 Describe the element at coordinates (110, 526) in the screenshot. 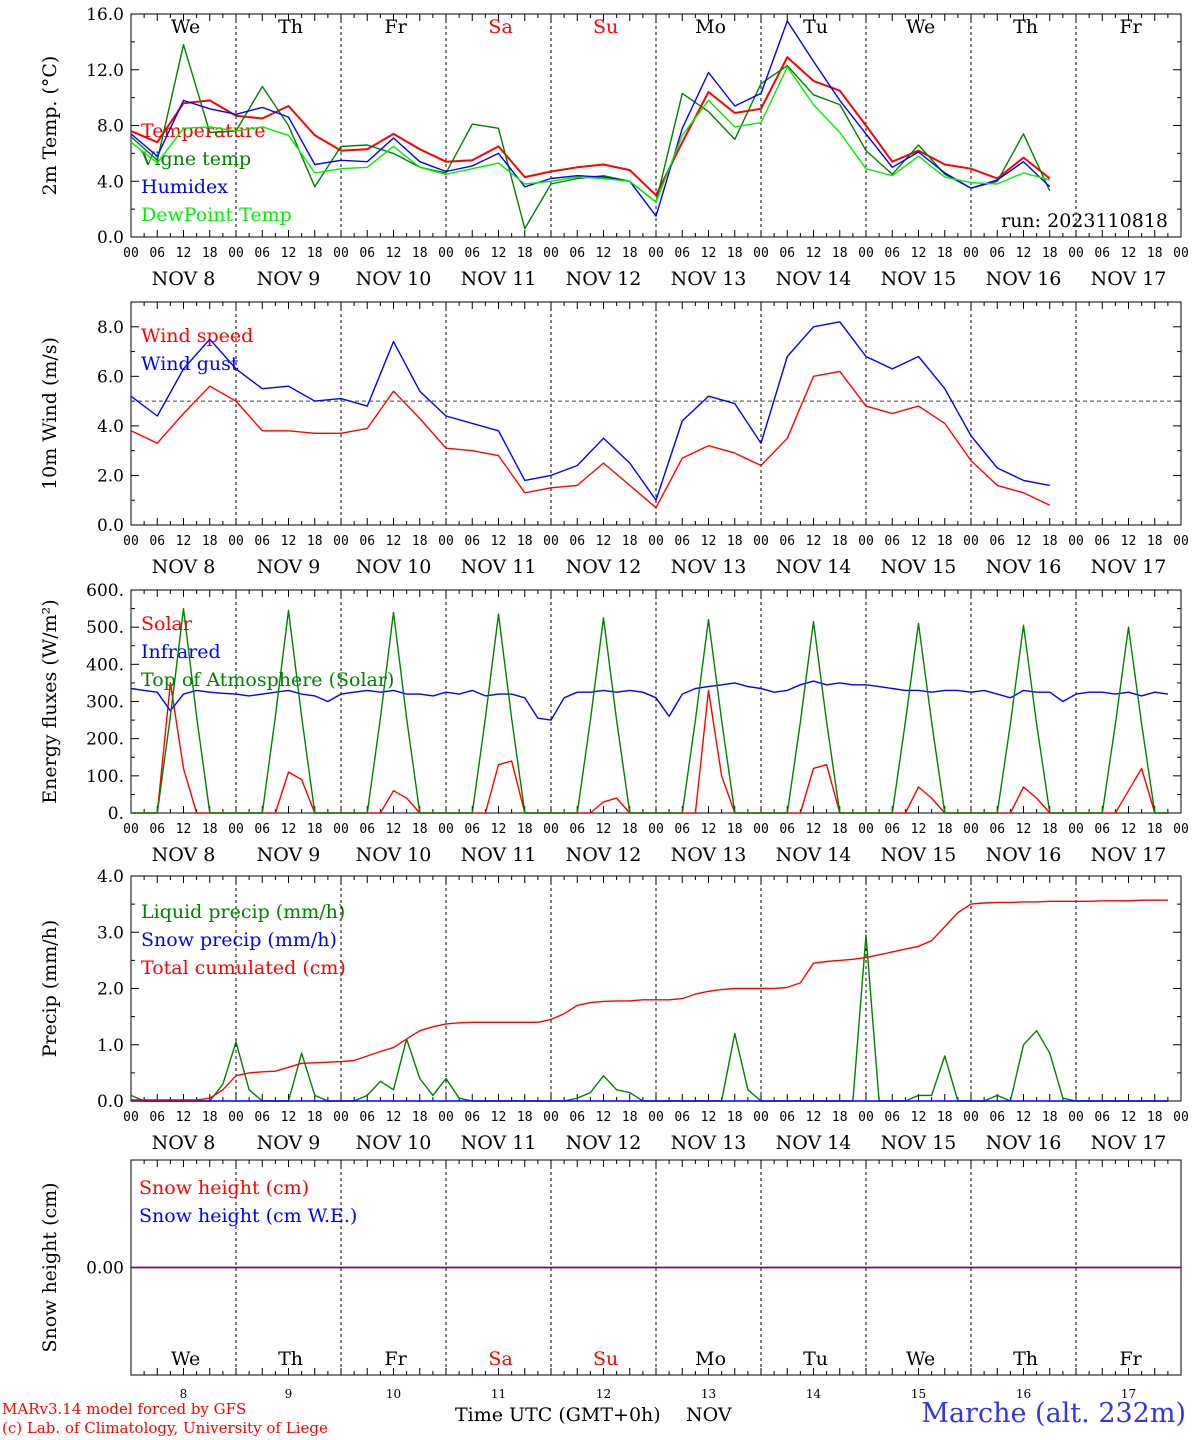

I see `y-tick-label: 0.0` at that location.